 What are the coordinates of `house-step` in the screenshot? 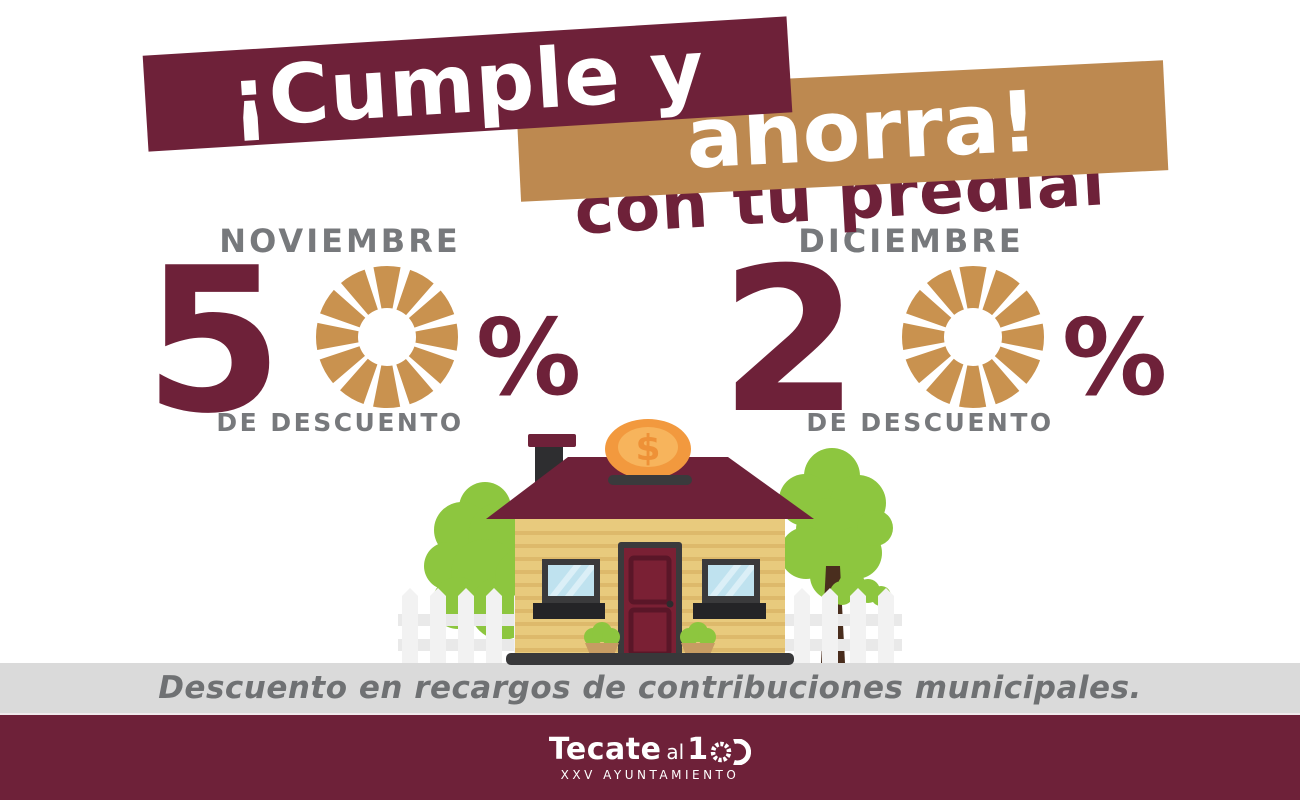 It's located at (650, 659).